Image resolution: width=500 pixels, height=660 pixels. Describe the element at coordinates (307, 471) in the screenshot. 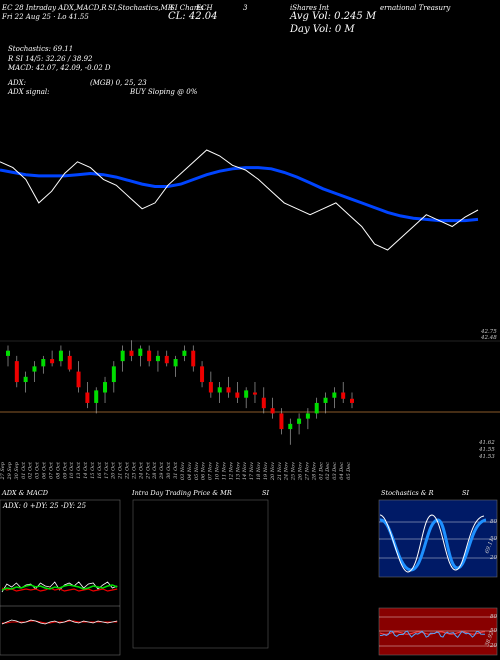

I see `date-tick-label: 27 Nov` at that location.